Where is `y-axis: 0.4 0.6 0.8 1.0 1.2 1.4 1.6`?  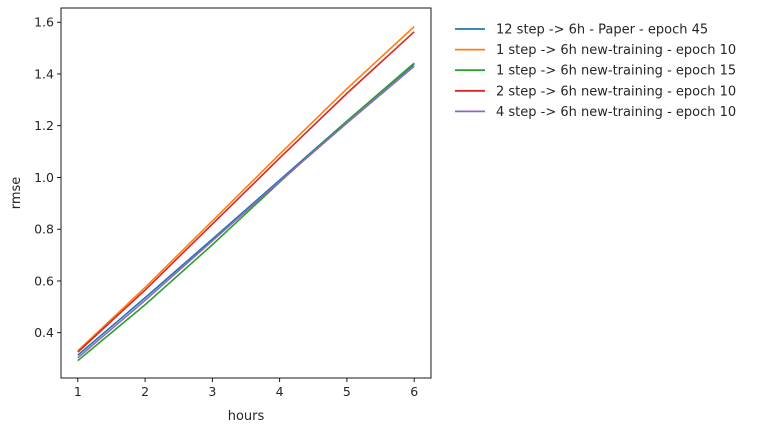
y-axis: 0.4 0.6 0.8 1.0 1.2 1.4 1.6 is located at coordinates (47, 177).